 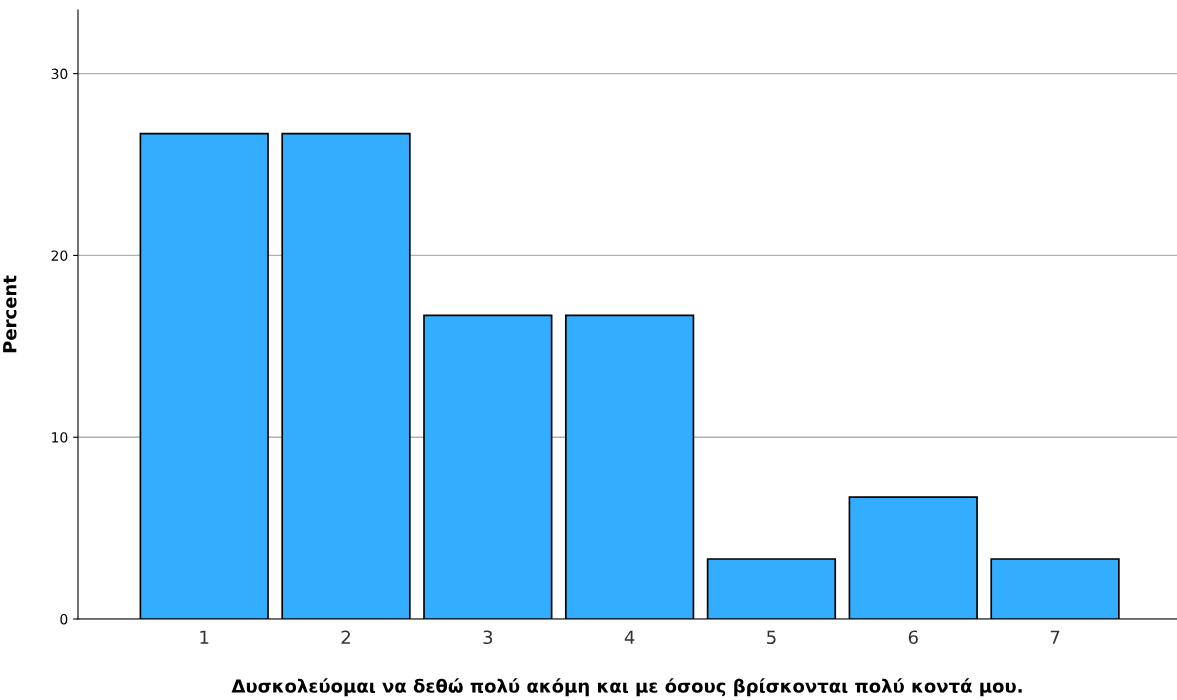 I want to click on y-tick-label: 0, so click(x=64, y=619).